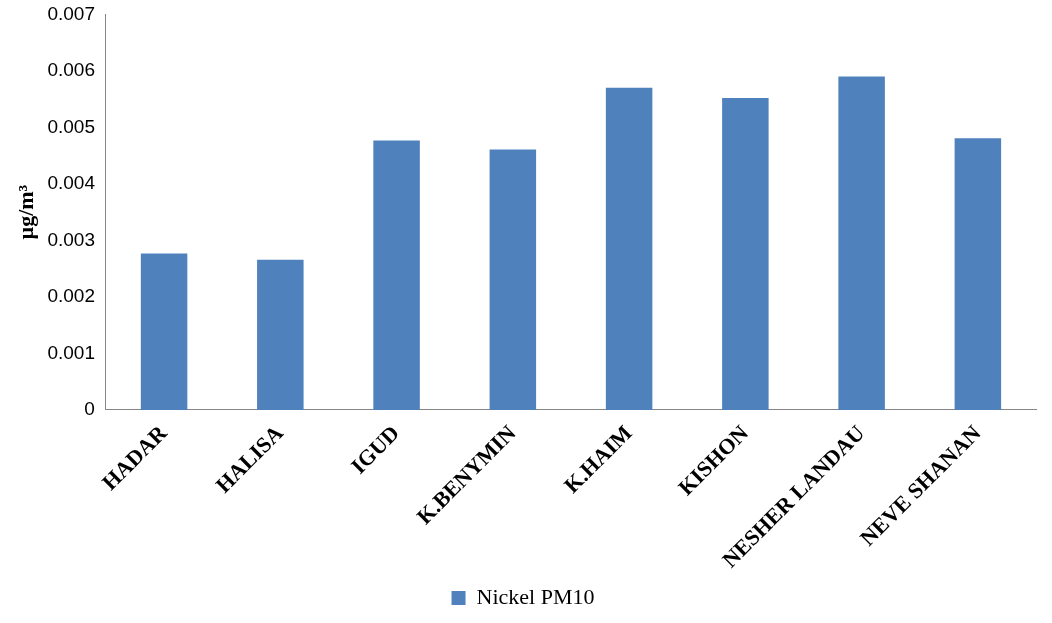  What do you see at coordinates (71, 239) in the screenshot?
I see `y-tick-label: 0.003` at bounding box center [71, 239].